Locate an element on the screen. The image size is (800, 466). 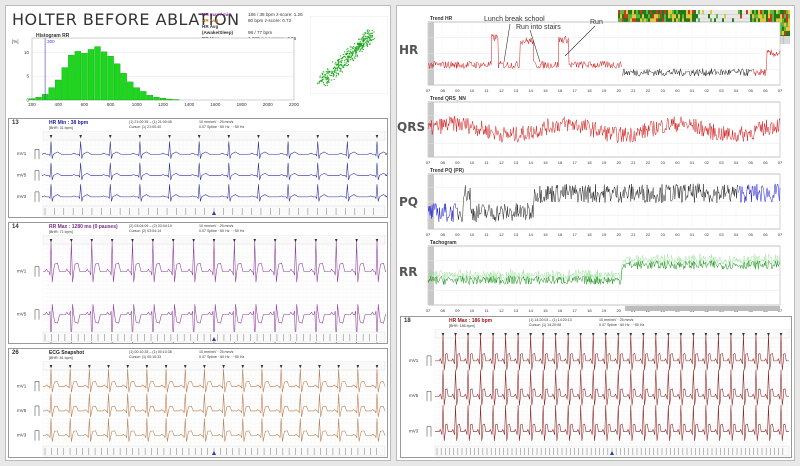
trend-time-tick: 03 is located at coordinates (721, 234).